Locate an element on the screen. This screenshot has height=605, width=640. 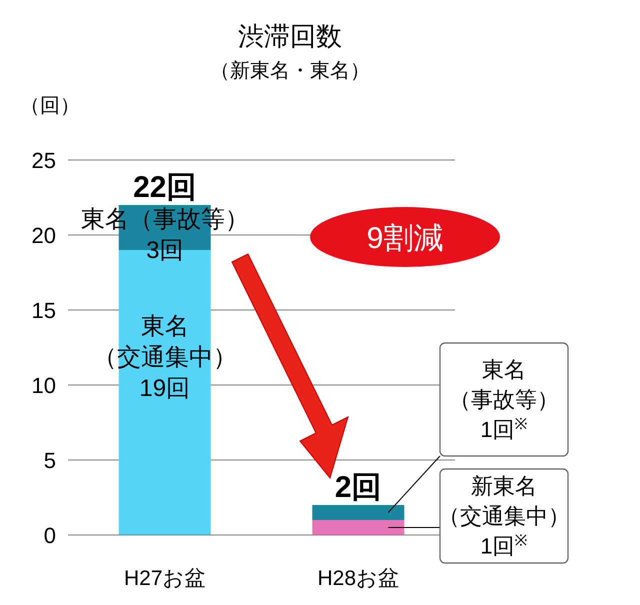
y-tick-label: 0 is located at coordinates (50, 535).